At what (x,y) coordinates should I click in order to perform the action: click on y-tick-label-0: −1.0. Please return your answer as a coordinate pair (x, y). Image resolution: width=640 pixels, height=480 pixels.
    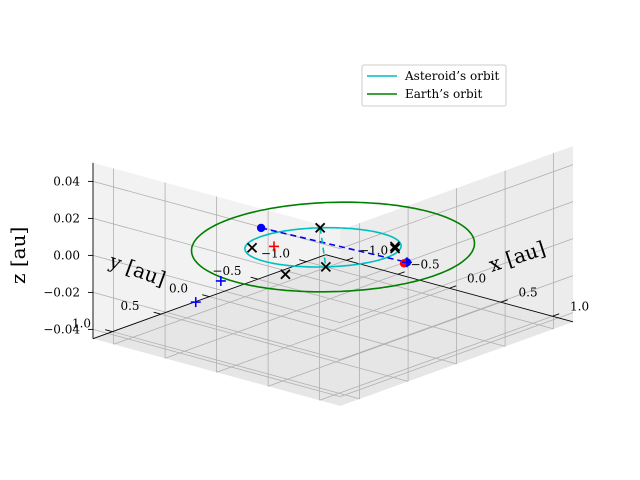
    Looking at the image, I should click on (275, 253).